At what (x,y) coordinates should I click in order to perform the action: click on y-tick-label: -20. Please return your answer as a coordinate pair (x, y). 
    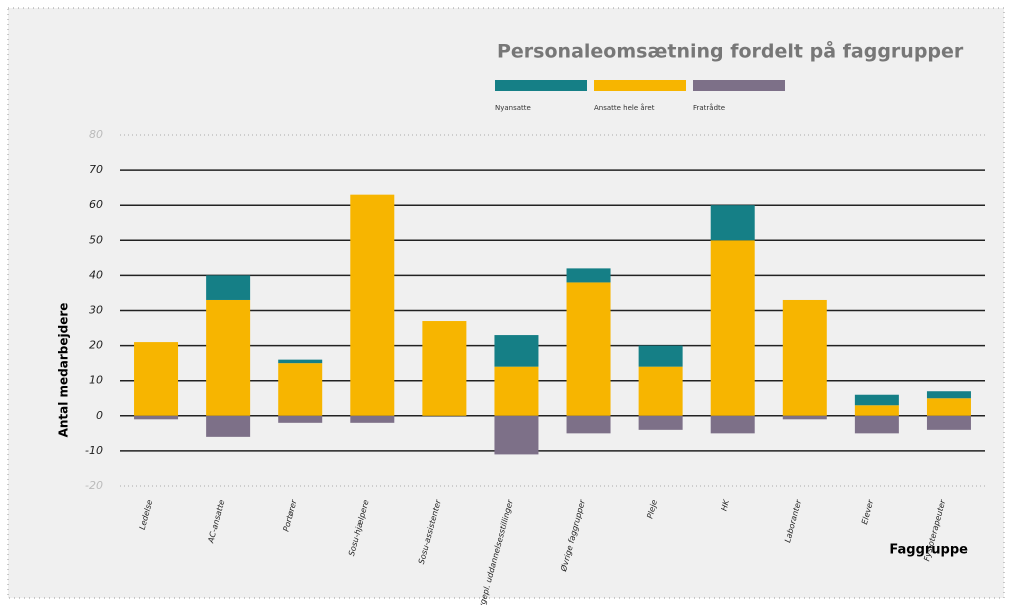
    Looking at the image, I should click on (94, 485).